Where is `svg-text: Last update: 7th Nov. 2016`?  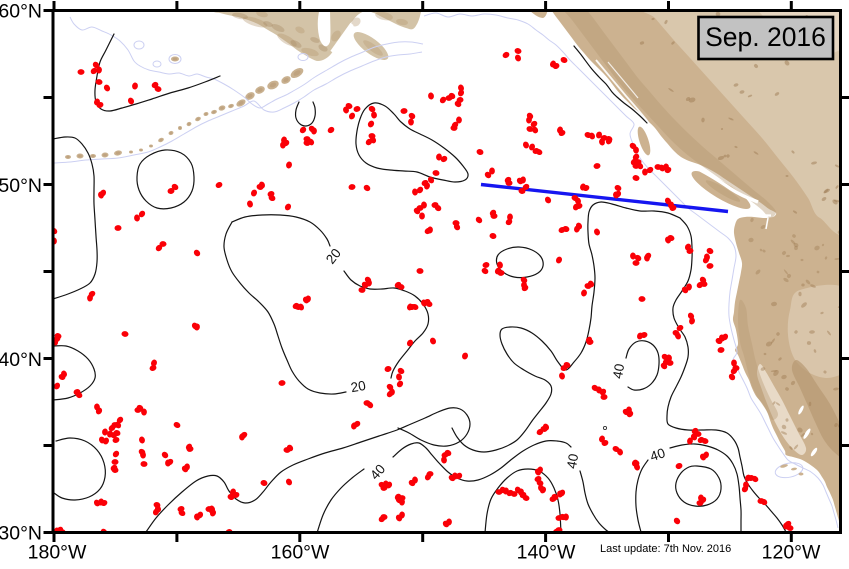
svg-text: Last update: 7th Nov. 2016 is located at coordinates (665, 549).